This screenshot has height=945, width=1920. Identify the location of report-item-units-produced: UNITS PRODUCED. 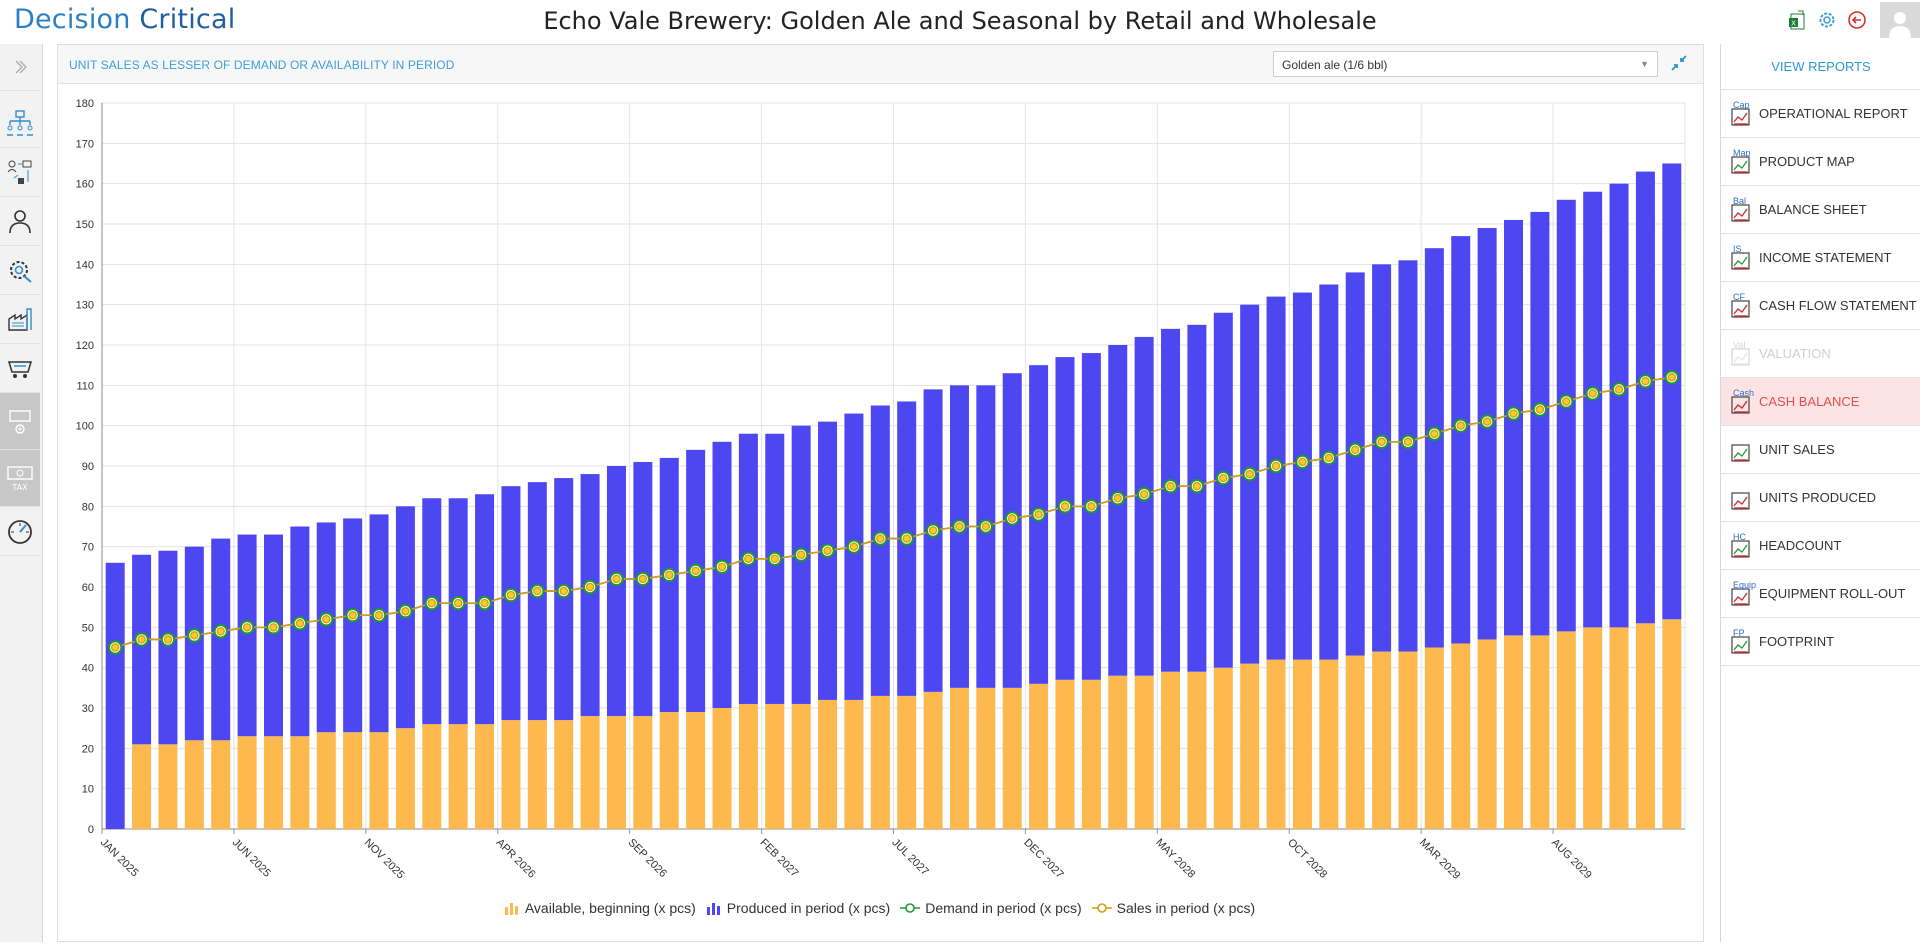
(1820, 498).